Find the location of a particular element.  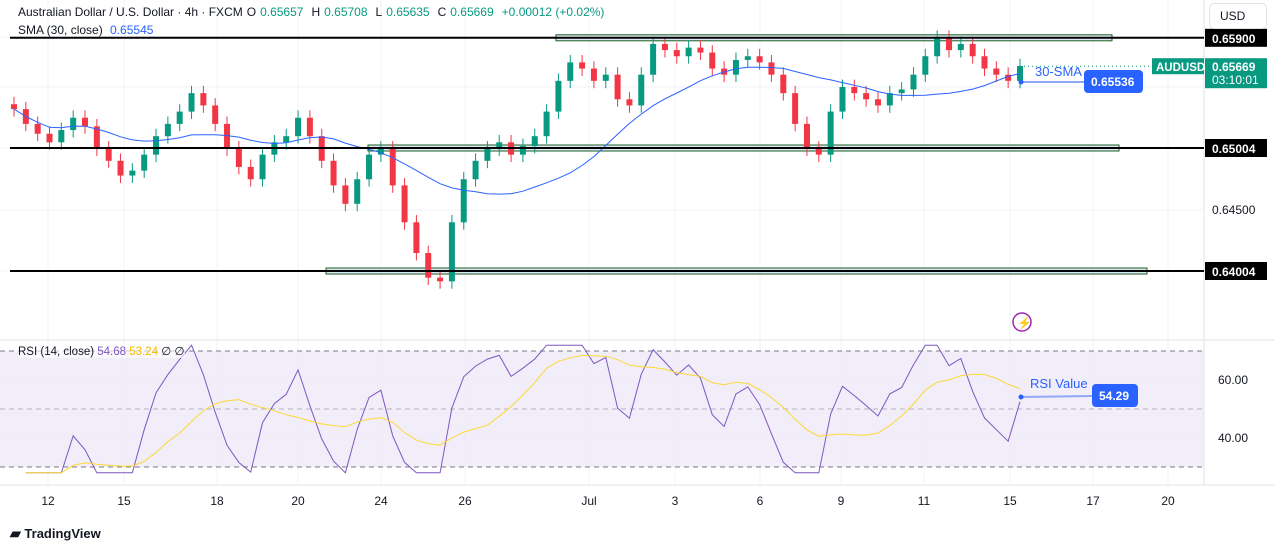

rsi-extra-2: ∅ is located at coordinates (179, 352).